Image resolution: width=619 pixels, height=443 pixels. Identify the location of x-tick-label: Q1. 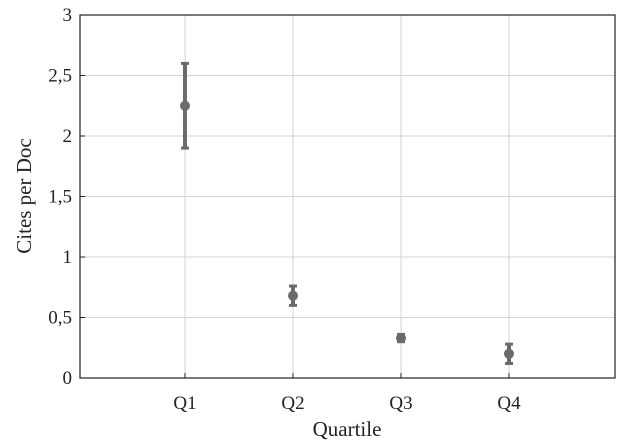
(184, 403).